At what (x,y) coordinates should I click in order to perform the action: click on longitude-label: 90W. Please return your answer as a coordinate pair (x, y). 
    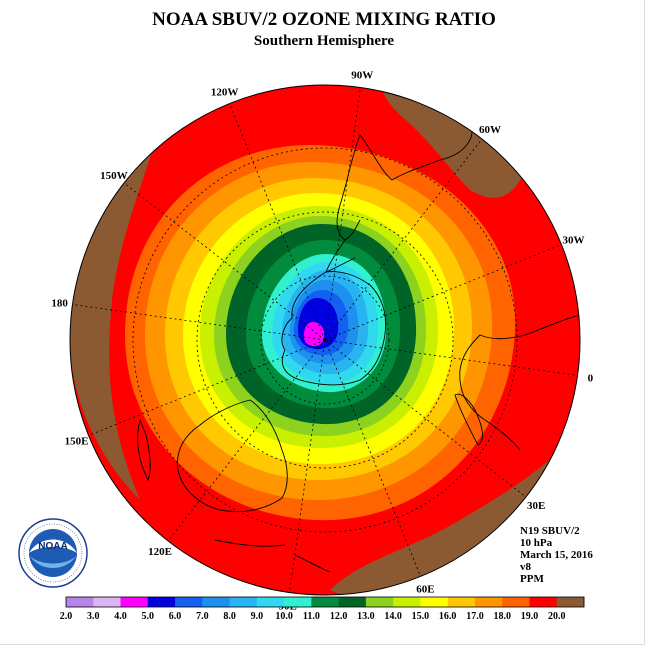
    Looking at the image, I should click on (362, 76).